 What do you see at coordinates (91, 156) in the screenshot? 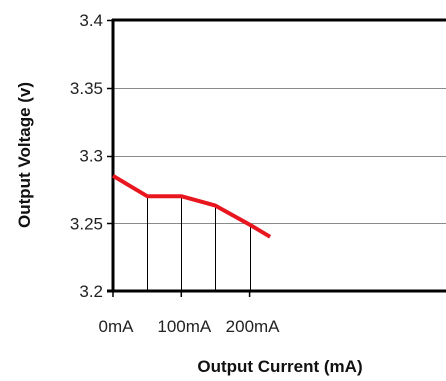
I see `y-tick-label: 3.3` at bounding box center [91, 156].